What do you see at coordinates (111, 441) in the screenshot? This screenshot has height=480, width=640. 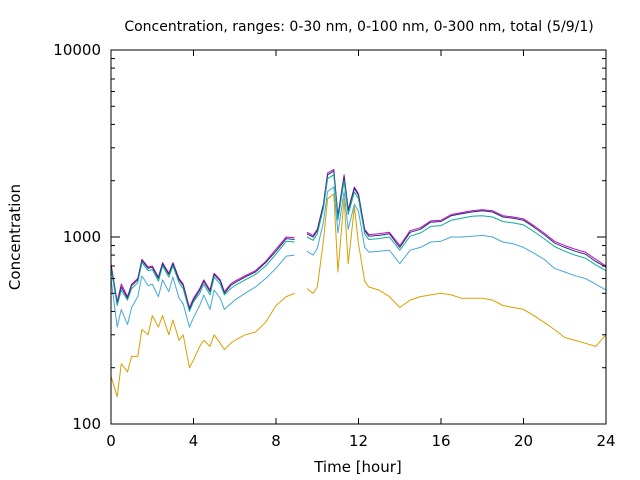 I see `x-tick-label: 0` at bounding box center [111, 441].